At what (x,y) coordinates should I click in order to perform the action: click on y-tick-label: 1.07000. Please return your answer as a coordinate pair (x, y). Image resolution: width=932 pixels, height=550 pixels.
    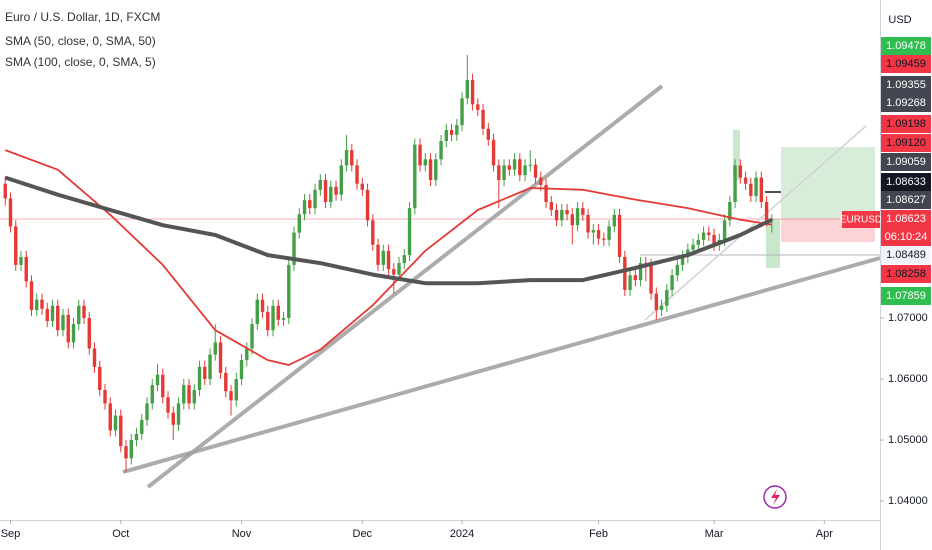
    Looking at the image, I should click on (908, 318).